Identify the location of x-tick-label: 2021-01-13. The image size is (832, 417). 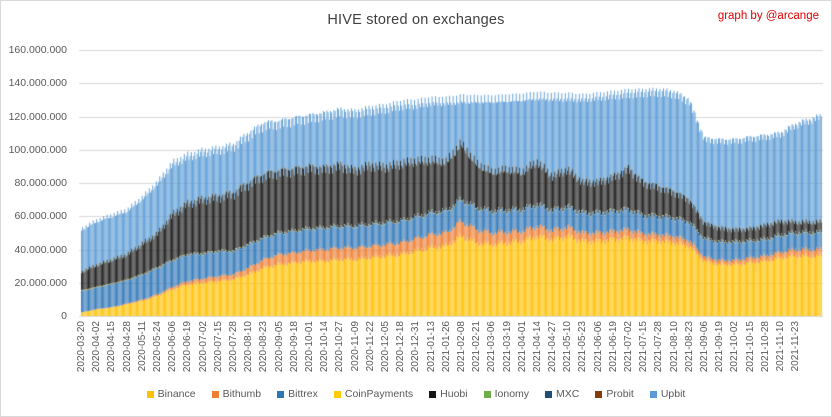
(431, 347).